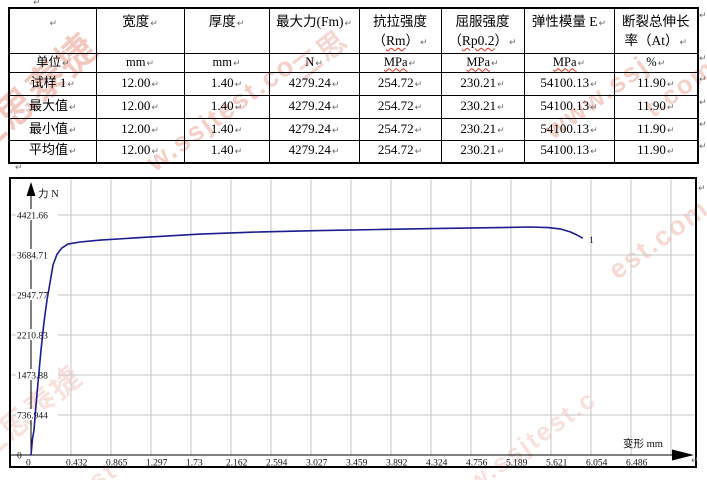 The height and width of the screenshot is (480, 707). Describe the element at coordinates (222, 21) in the screenshot. I see `column-header-line1: 厚度` at that location.